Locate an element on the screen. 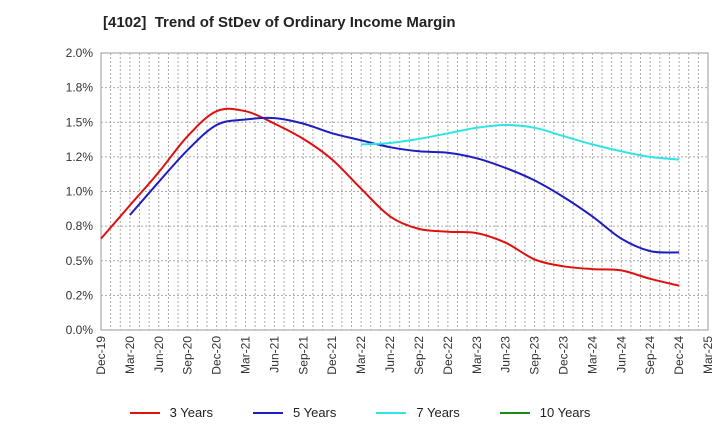 This screenshot has height=440, width=720. y-tick-label: 1.8% is located at coordinates (80, 88).